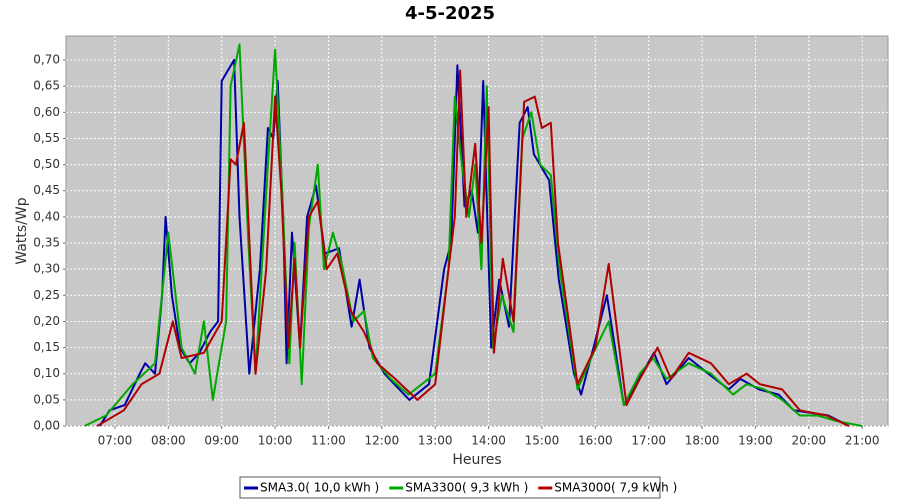 This screenshot has width=900, height=500. I want to click on legend, so click(450, 487).